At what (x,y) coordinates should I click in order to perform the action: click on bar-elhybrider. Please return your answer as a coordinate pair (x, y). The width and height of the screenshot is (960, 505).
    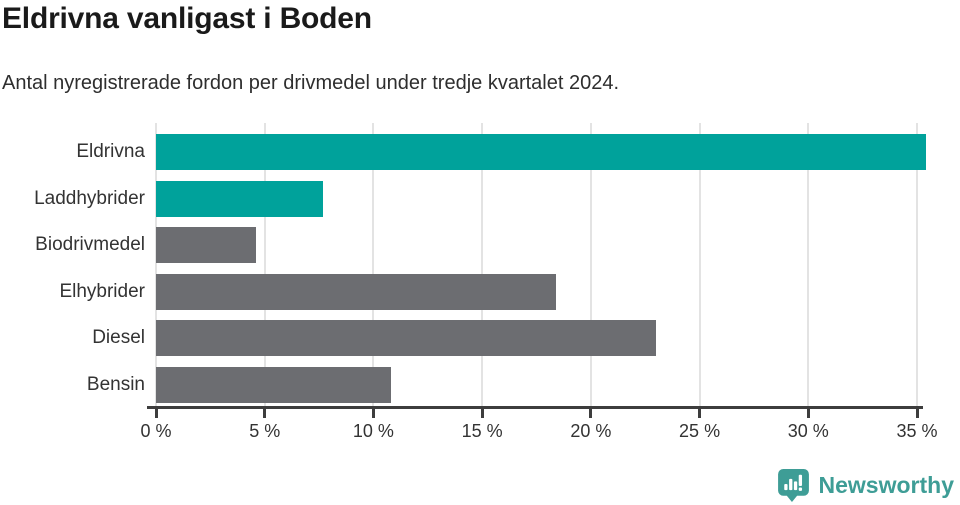
    Looking at the image, I should click on (356, 291).